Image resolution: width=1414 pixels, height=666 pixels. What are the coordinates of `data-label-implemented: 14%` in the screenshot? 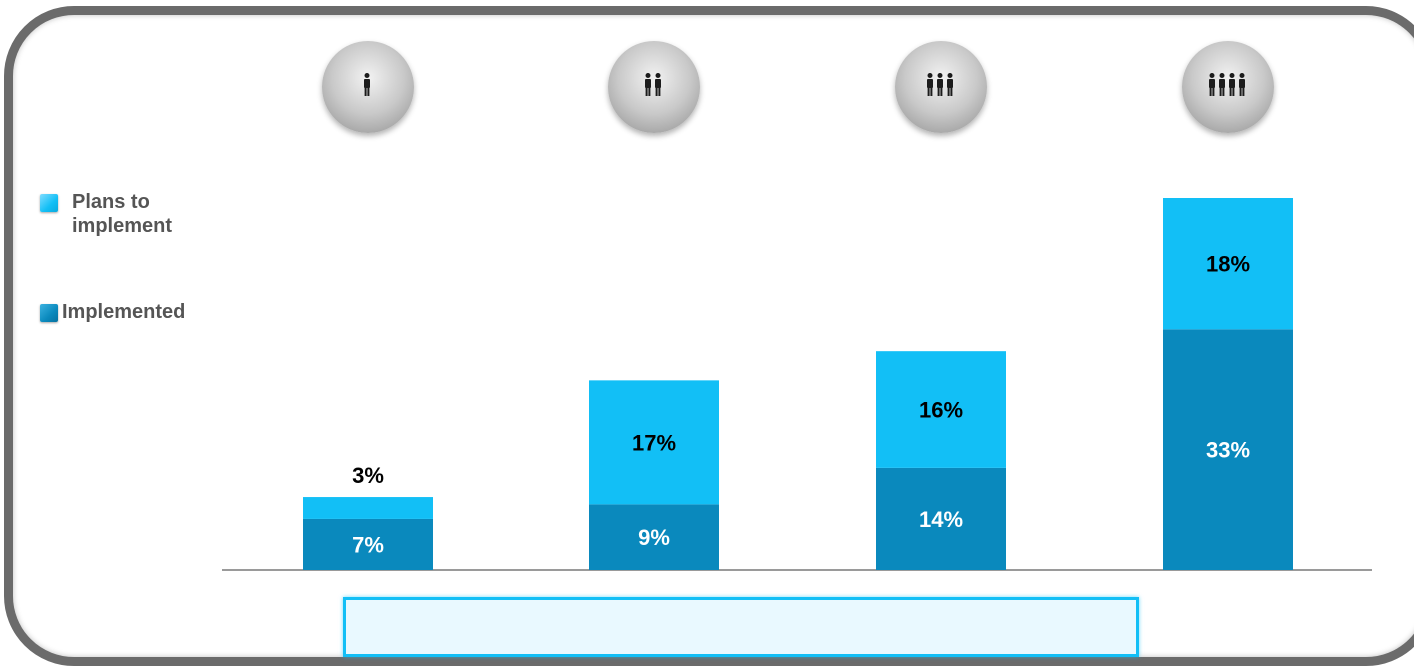 It's located at (941, 519).